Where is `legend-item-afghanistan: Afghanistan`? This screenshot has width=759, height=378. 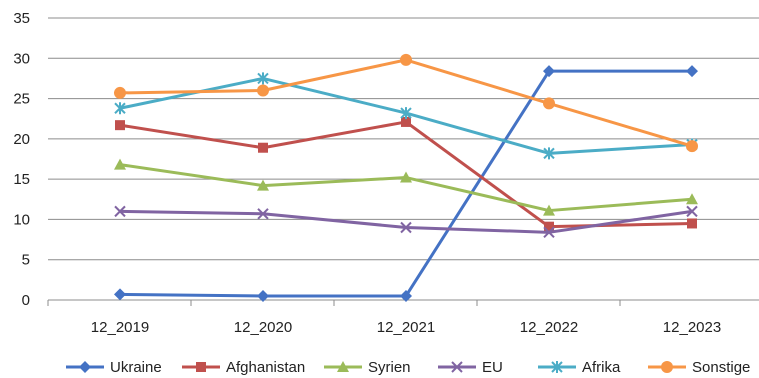
legend-item-afghanistan: Afghanistan is located at coordinates (243, 367).